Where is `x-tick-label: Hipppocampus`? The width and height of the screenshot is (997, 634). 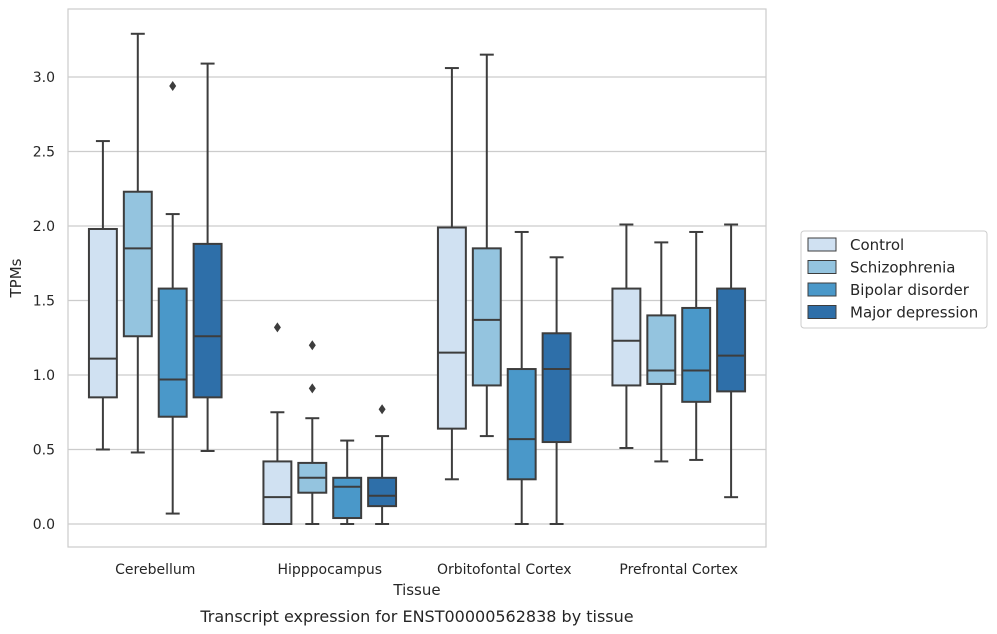
x-tick-label: Hipppocampus is located at coordinates (329, 570).